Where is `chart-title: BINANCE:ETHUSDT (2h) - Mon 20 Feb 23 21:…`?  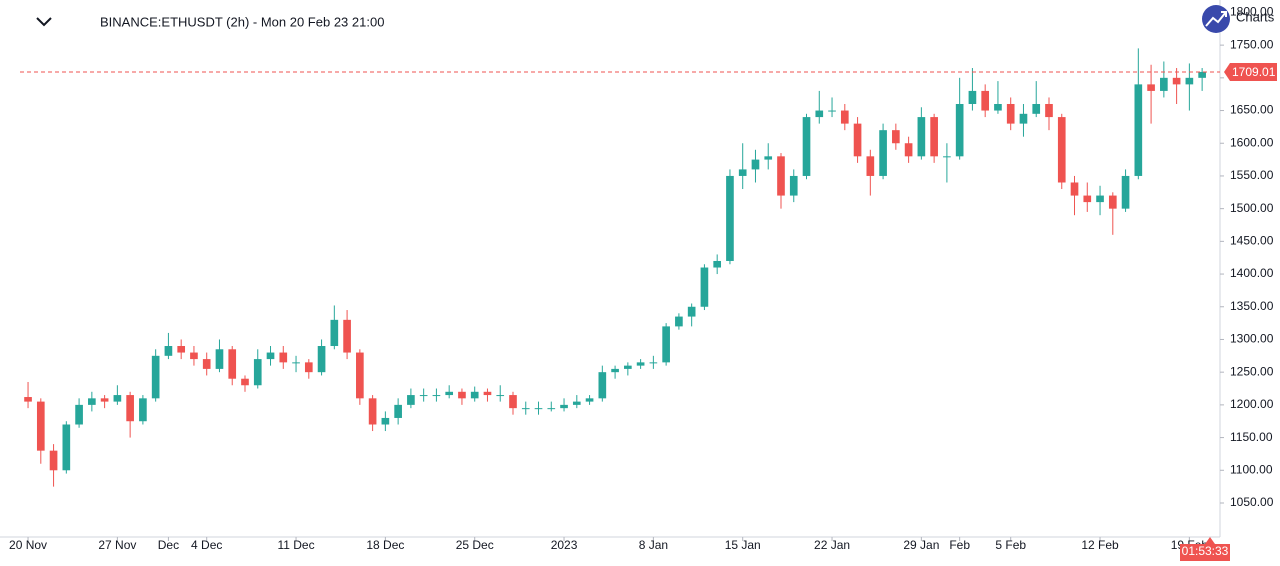
chart-title: BINANCE:ETHUSDT (2h) - Mon 20 Feb 23 21:… is located at coordinates (242, 21).